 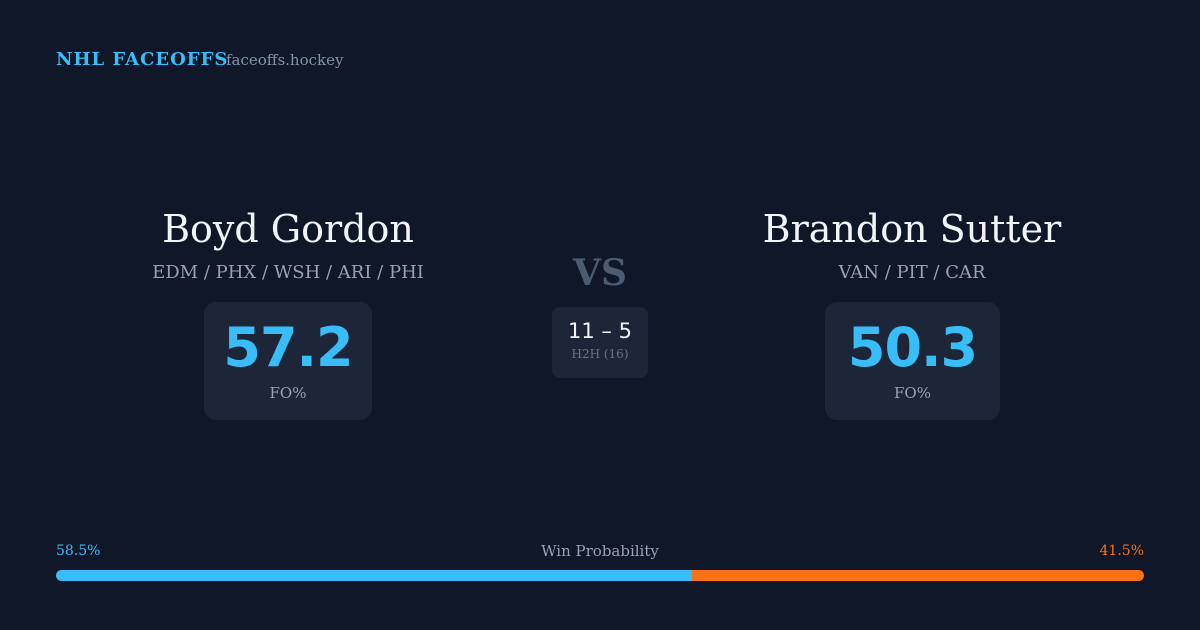 I want to click on win-prob-left-bar, so click(x=374, y=575).